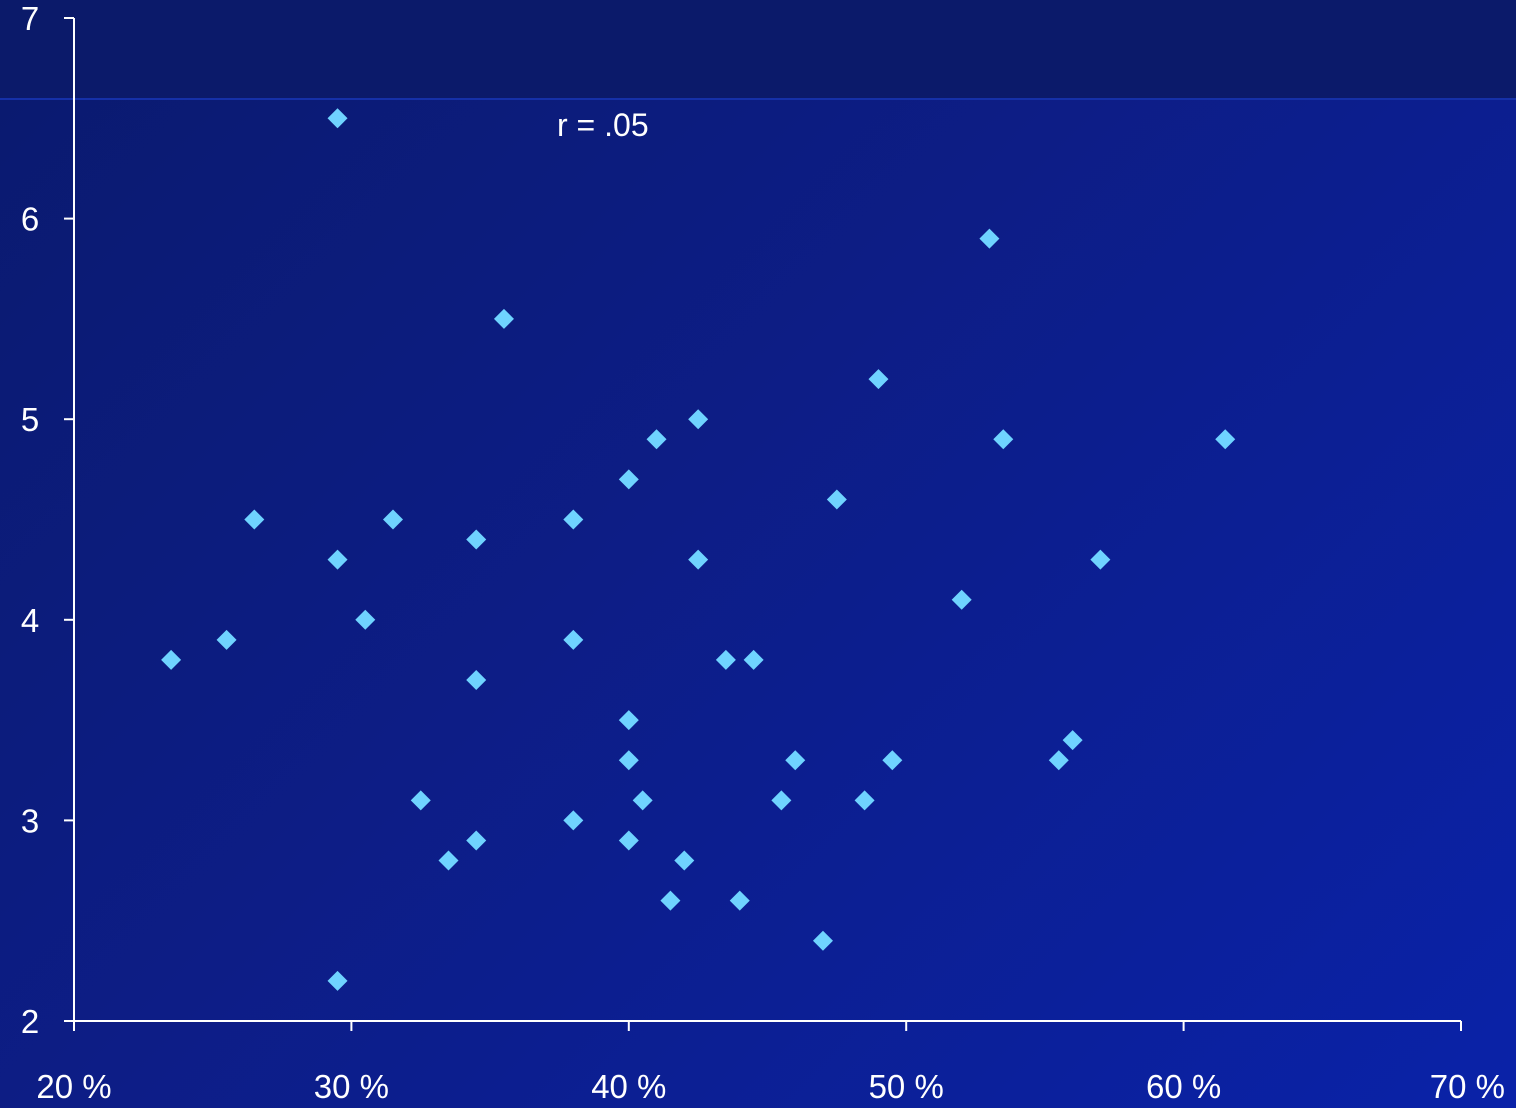  What do you see at coordinates (30, 219) in the screenshot?
I see `y-tick-label: 6` at bounding box center [30, 219].